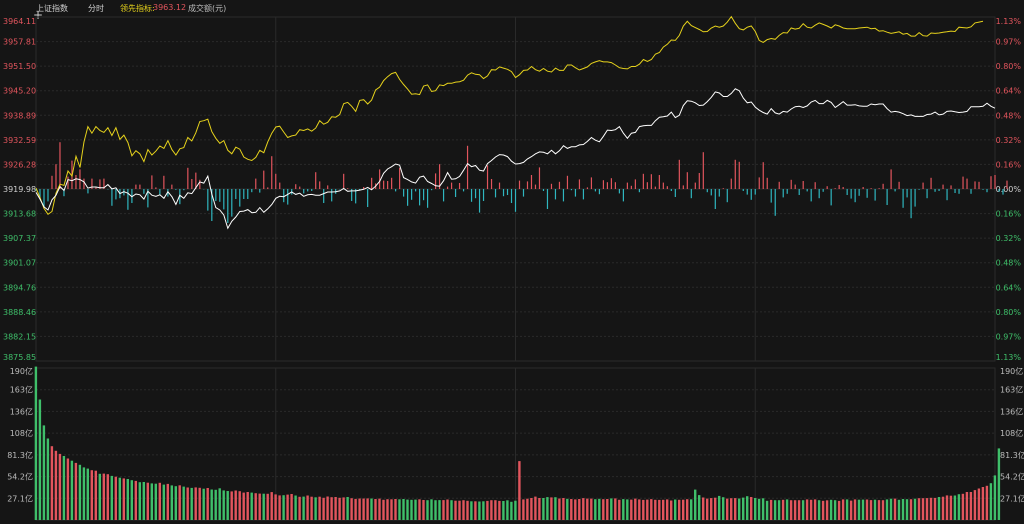  Describe the element at coordinates (19, 21) in the screenshot. I see `y-tick-left-0: 3964.11` at that location.